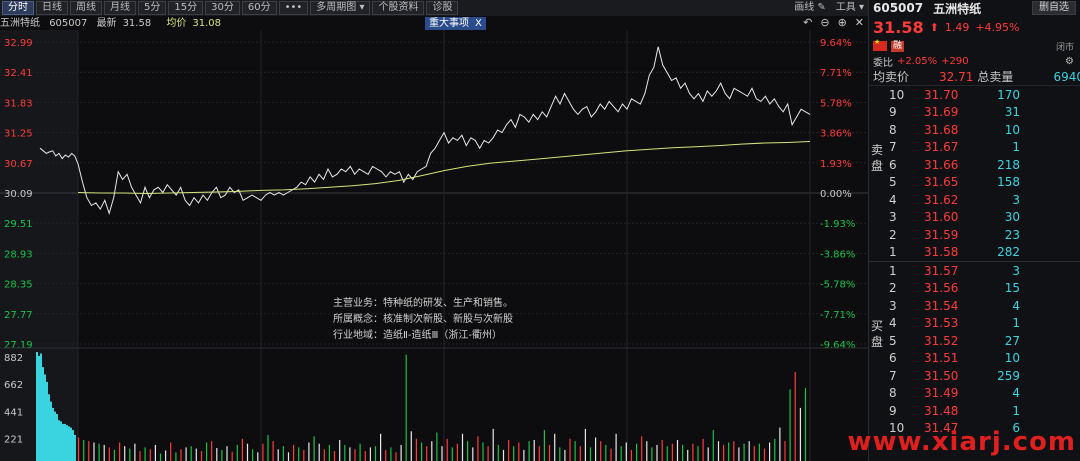 This screenshot has height=461, width=1080. I want to click on level-price: 31.54, so click(941, 305).